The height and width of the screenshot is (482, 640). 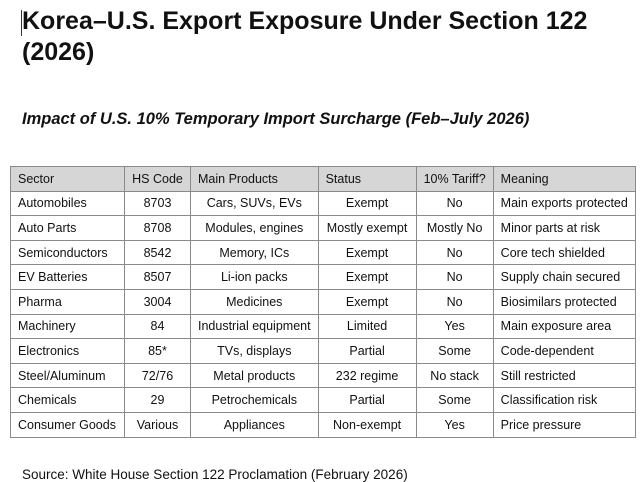 What do you see at coordinates (254, 228) in the screenshot?
I see `table-cell: Modules, engines` at bounding box center [254, 228].